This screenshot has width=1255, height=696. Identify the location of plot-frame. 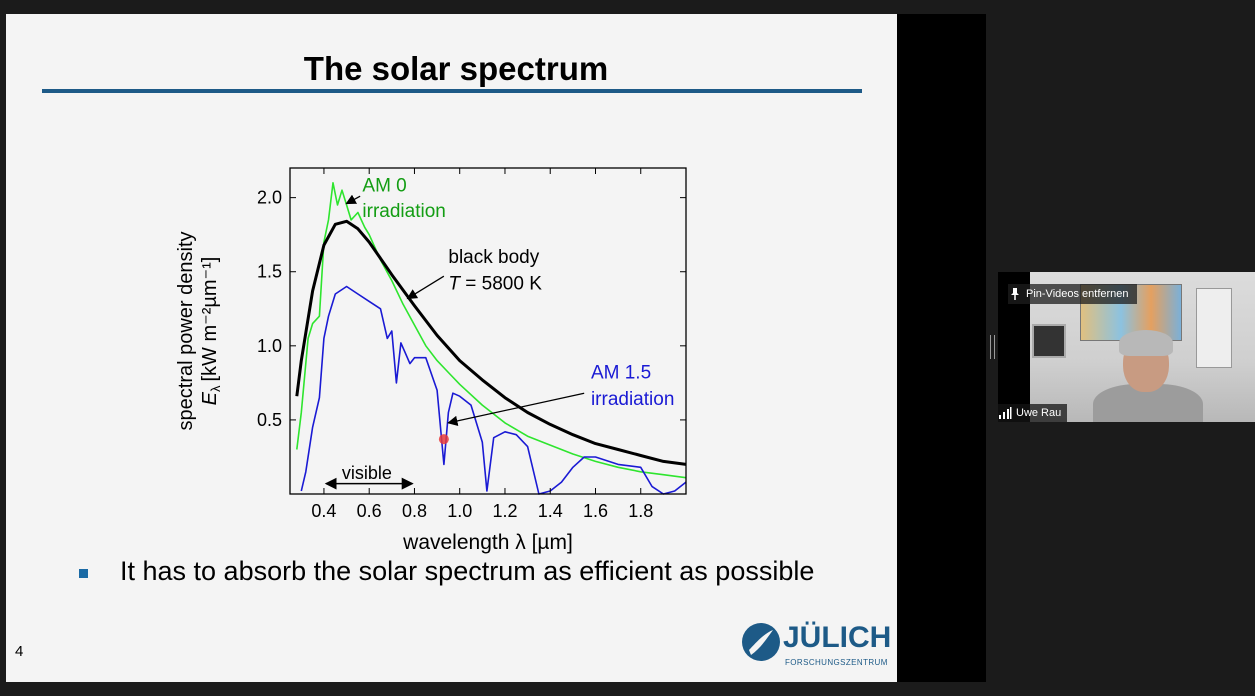
(488, 331).